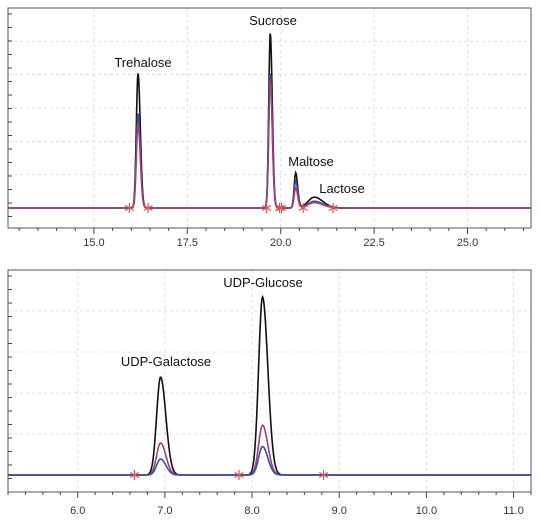 Image resolution: width=540 pixels, height=520 pixels. What do you see at coordinates (426, 511) in the screenshot?
I see `x-tick-label: 10.0` at bounding box center [426, 511].